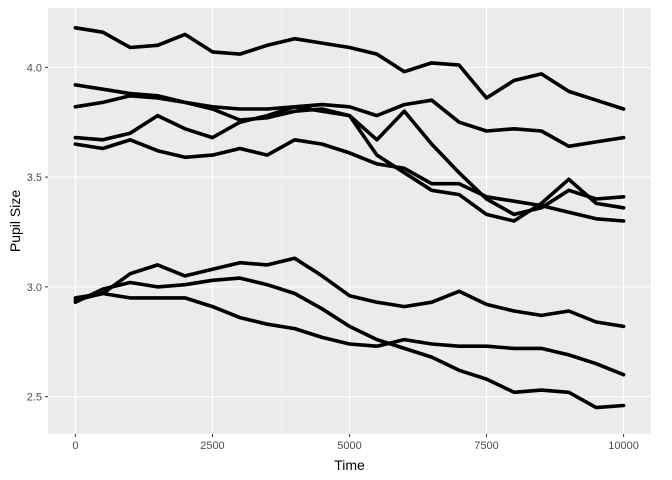 This screenshot has height=480, width=672. I want to click on x-axis: 0 2500 5000 7500 10000, so click(355, 443).